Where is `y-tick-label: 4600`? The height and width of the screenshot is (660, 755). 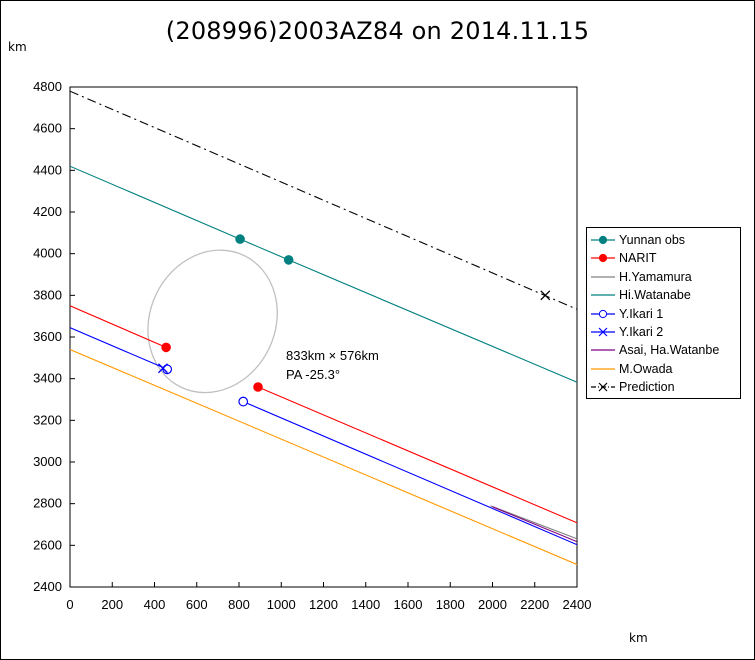 y-tick-label: 4600 is located at coordinates (47, 128).